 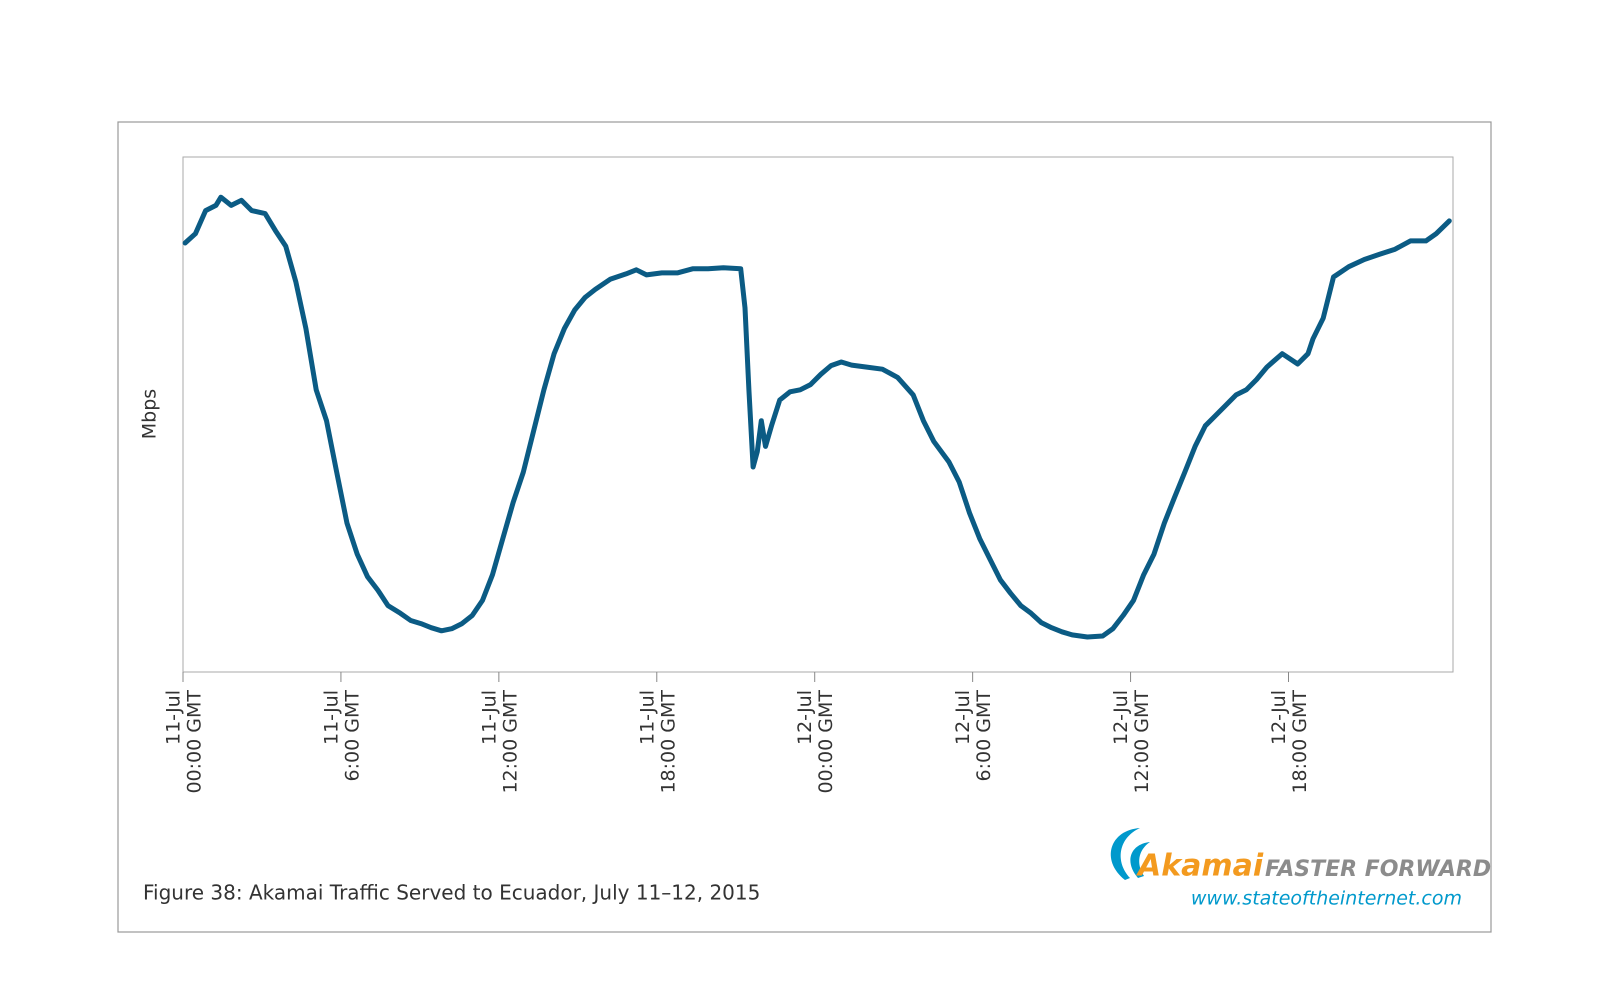 I want to click on x-tick-label: 11-Jul 18:00 GMT, so click(x=657, y=742).